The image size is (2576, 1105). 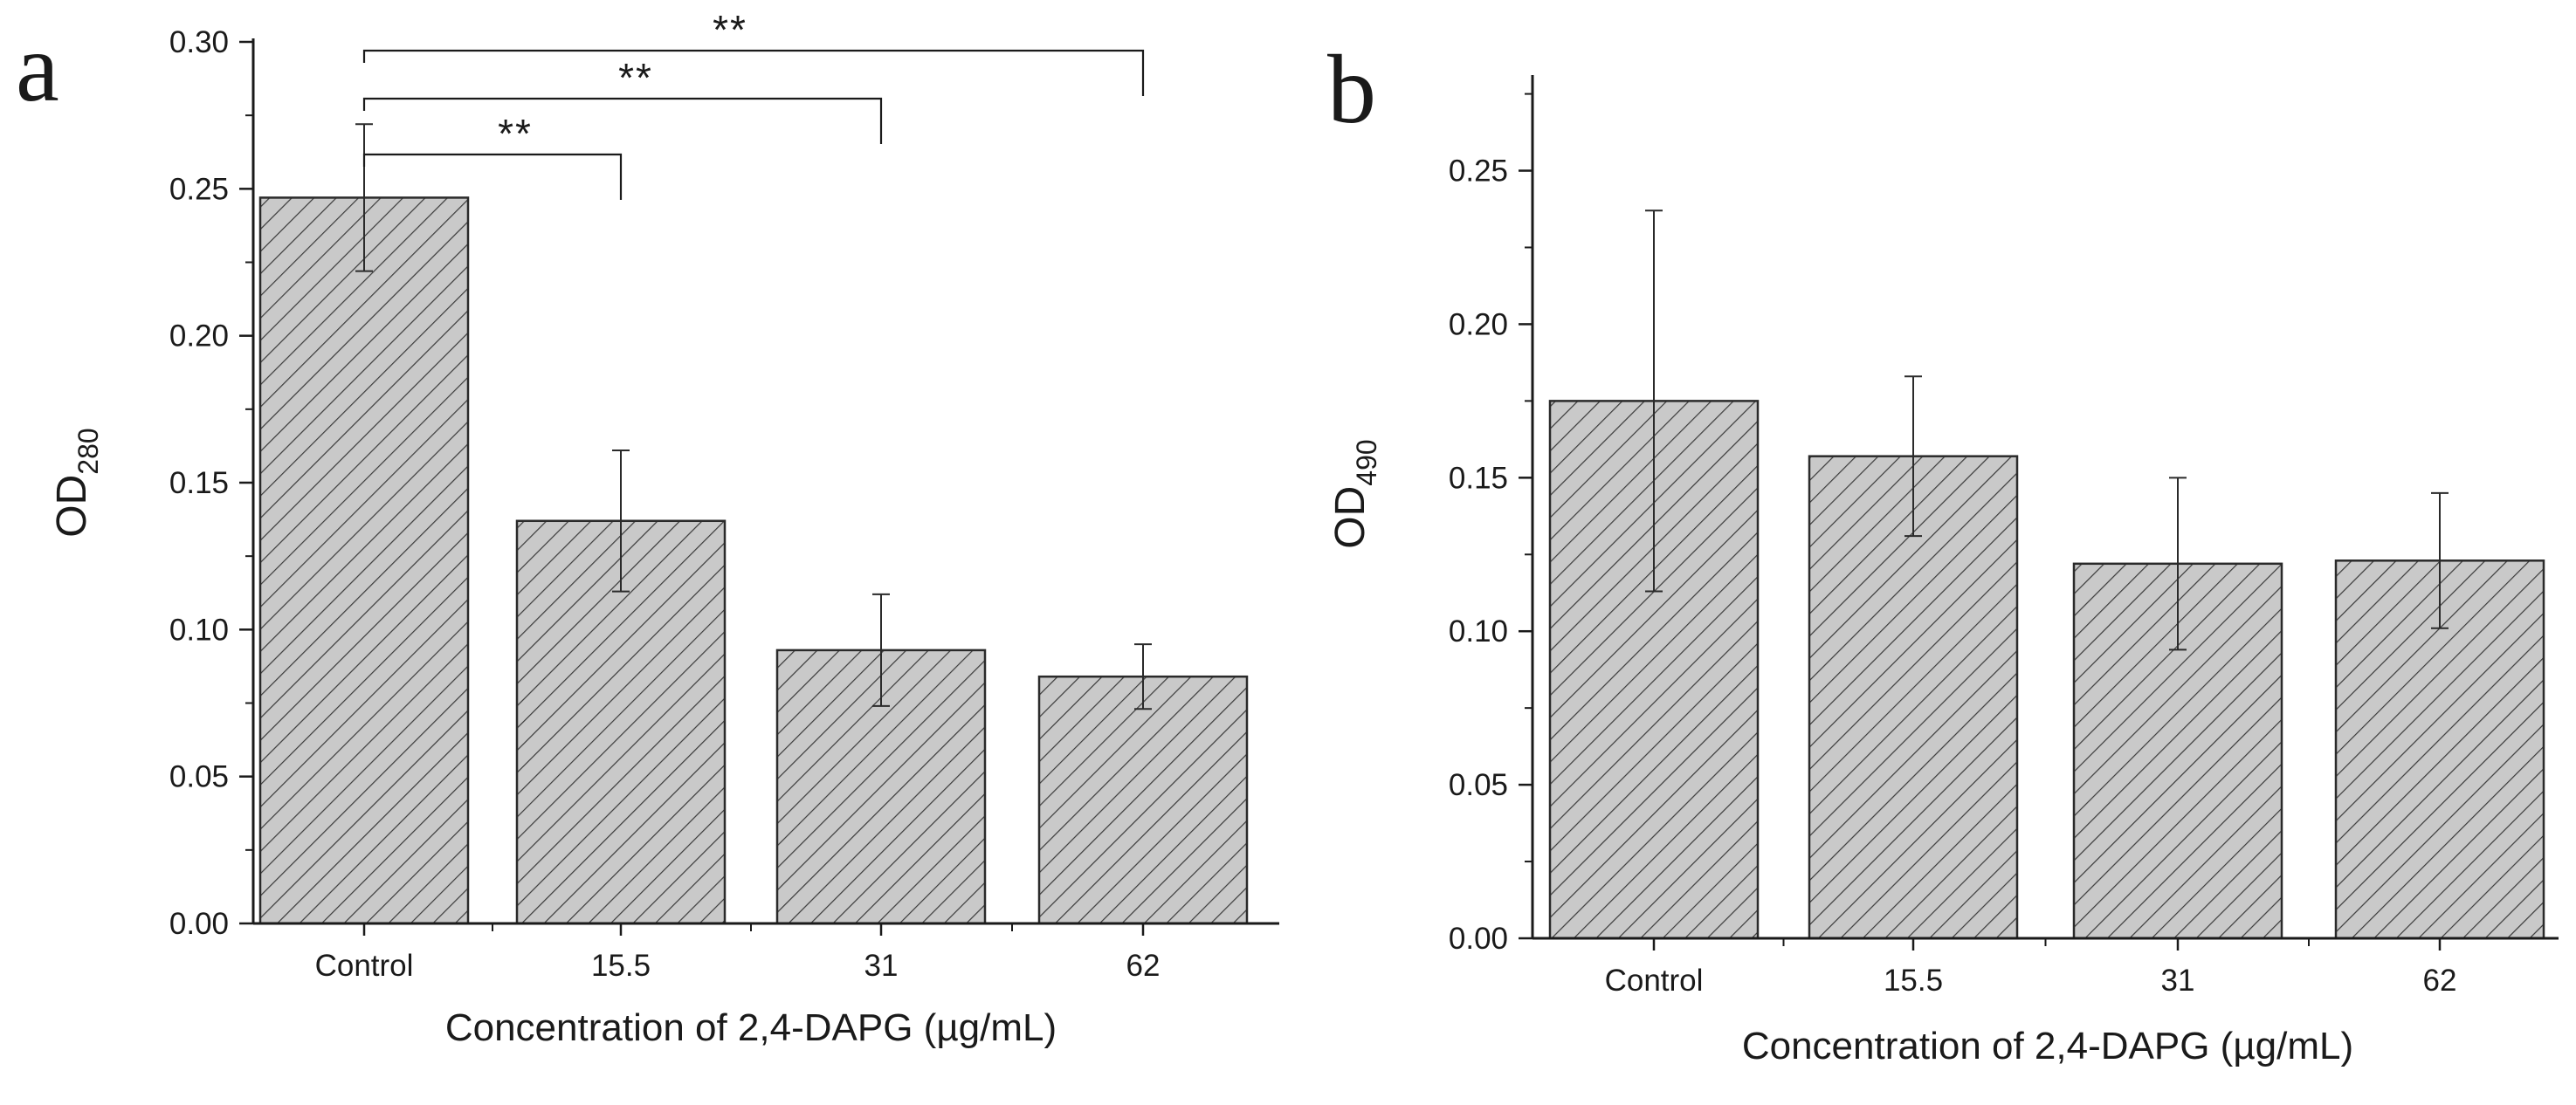 What do you see at coordinates (1366, 462) in the screenshot?
I see `y-axis-title-subscript: 490` at bounding box center [1366, 462].